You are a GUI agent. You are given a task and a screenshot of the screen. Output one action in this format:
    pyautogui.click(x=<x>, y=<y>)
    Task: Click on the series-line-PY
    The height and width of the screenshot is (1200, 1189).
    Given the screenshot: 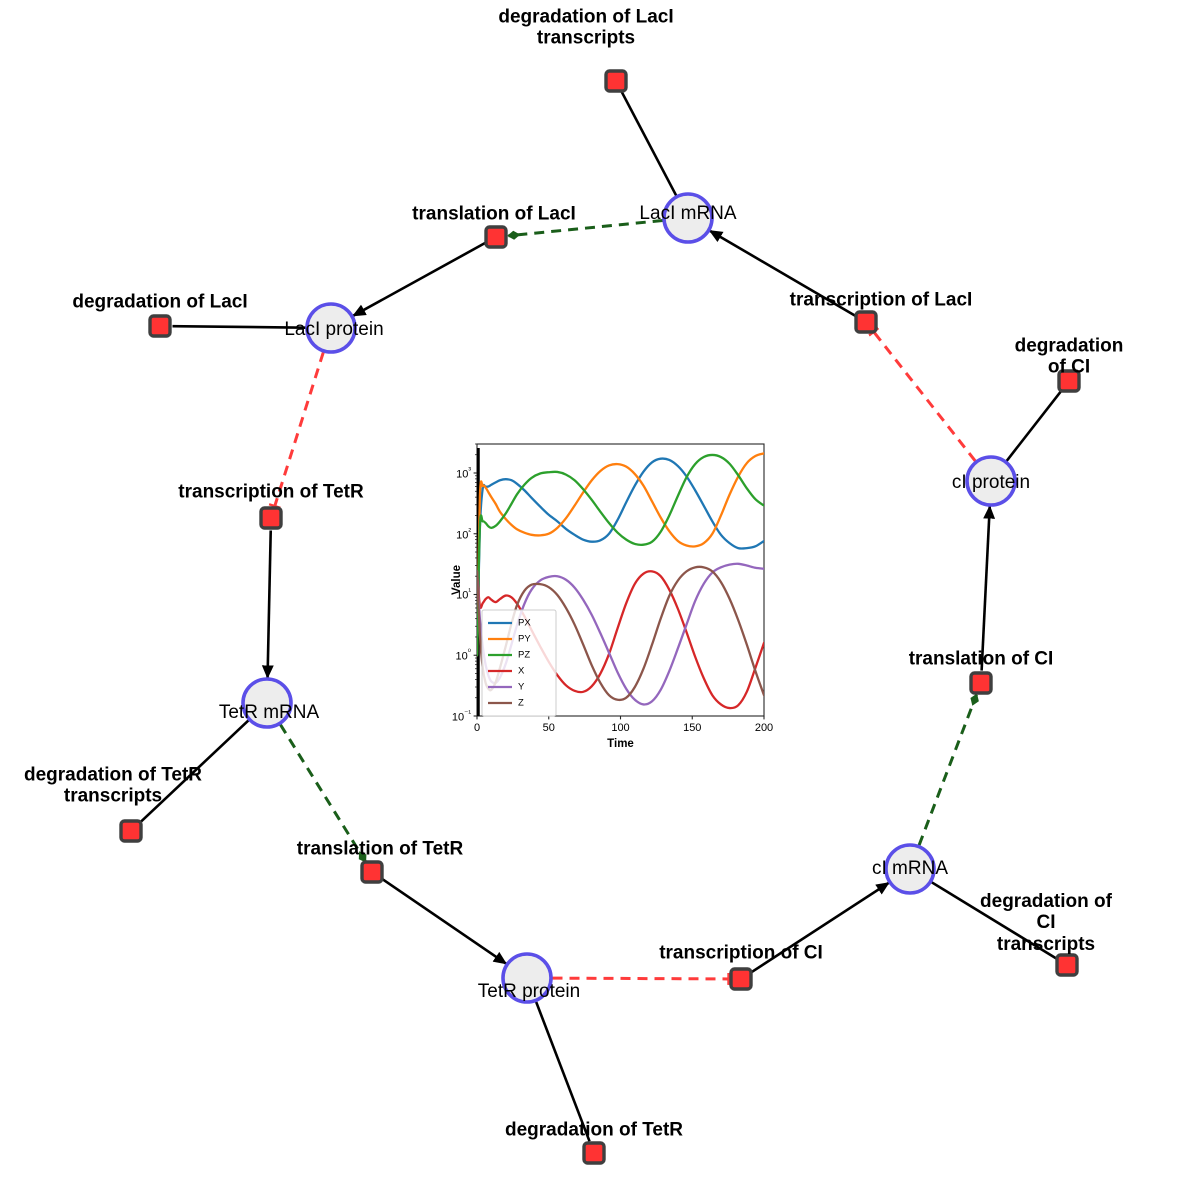 What is the action you would take?
    pyautogui.click(x=620, y=554)
    